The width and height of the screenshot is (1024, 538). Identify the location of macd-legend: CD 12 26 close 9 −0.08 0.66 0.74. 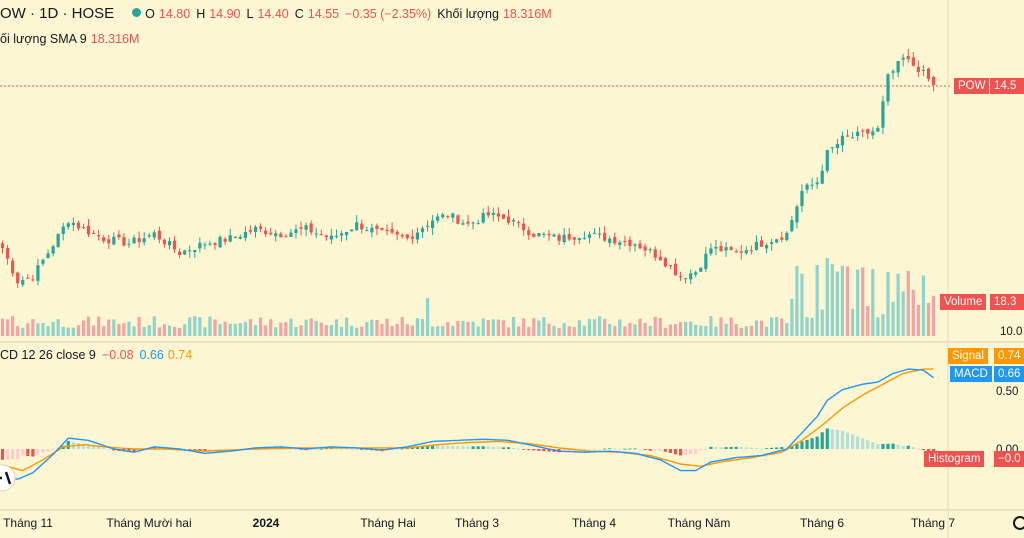
(98, 355).